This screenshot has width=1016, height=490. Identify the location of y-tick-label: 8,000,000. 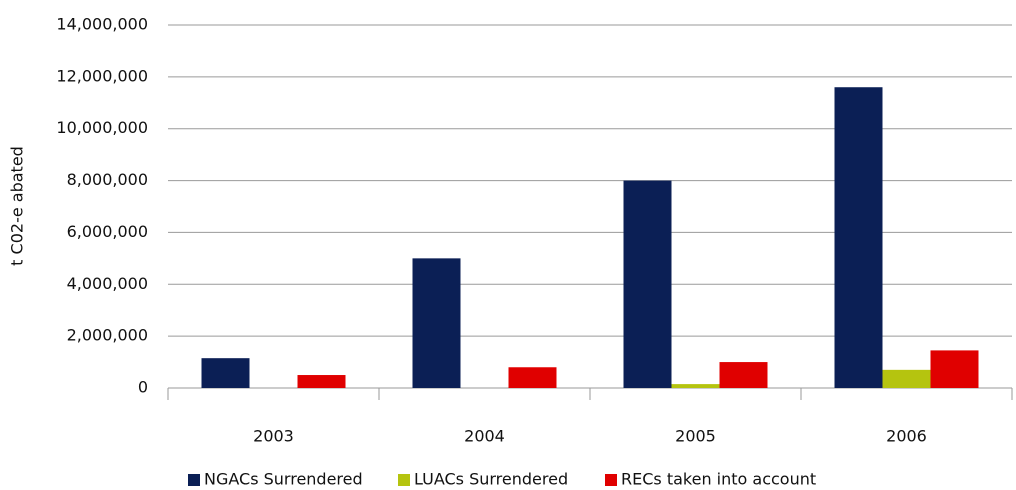
(107, 179).